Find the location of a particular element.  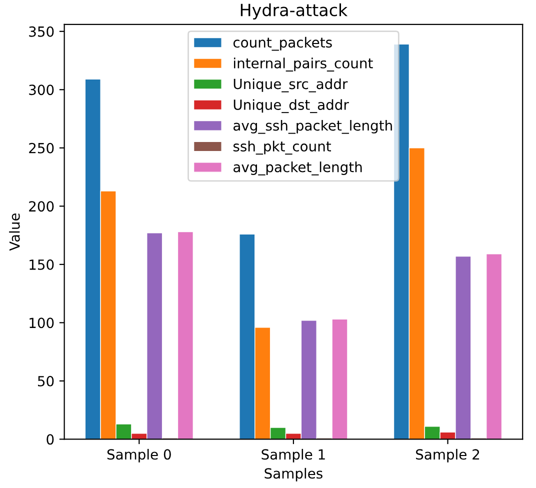

y-tick-label: 150 is located at coordinates (42, 264).